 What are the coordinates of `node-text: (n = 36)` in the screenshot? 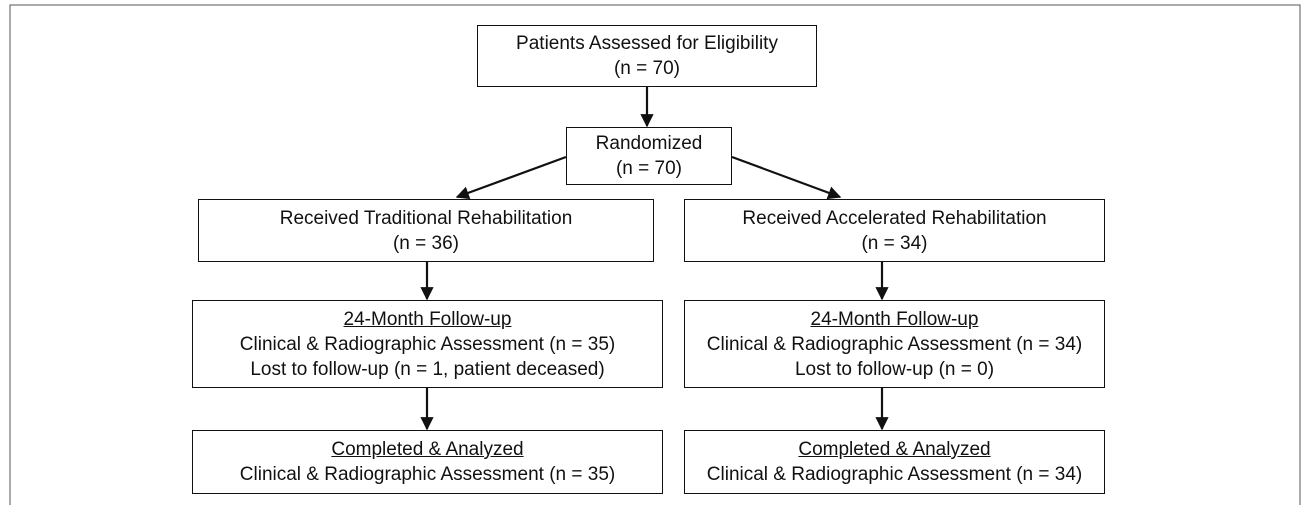 It's located at (425, 243).